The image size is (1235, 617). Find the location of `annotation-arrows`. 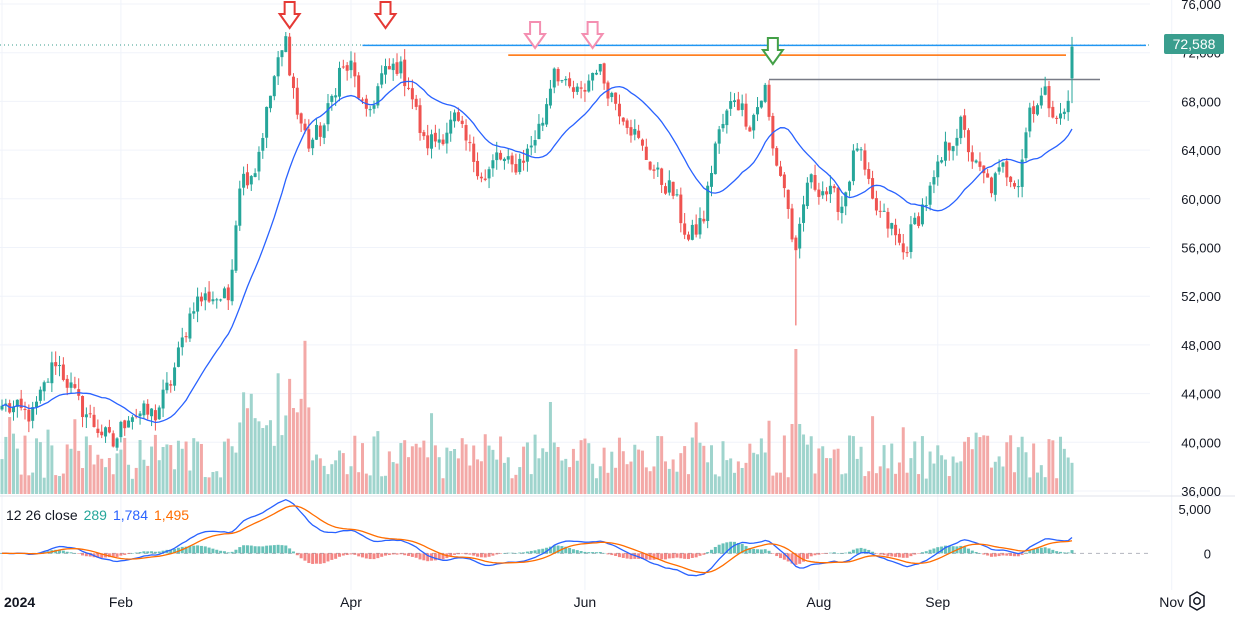

annotation-arrows is located at coordinates (531, 33).